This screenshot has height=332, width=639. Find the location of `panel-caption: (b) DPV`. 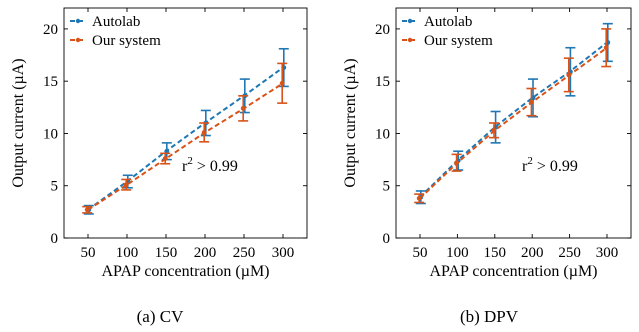

panel-caption: (b) DPV is located at coordinates (489, 316).